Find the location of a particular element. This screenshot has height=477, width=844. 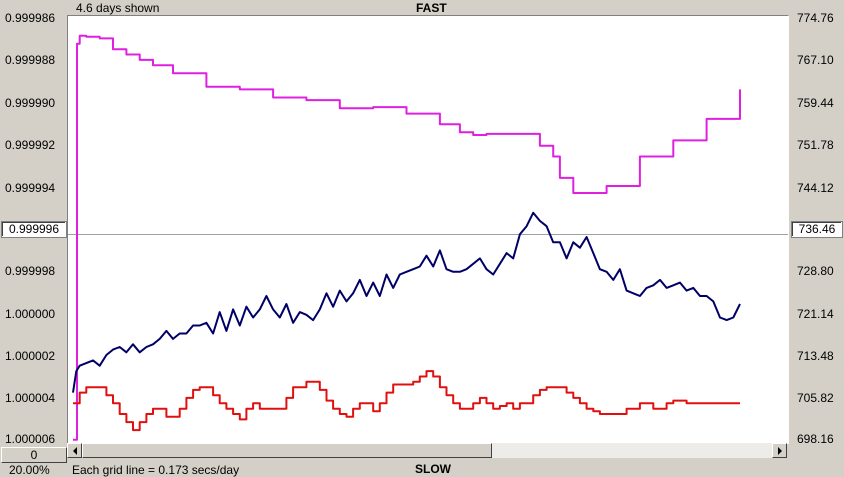

right-tick: 744.12 is located at coordinates (815, 188).